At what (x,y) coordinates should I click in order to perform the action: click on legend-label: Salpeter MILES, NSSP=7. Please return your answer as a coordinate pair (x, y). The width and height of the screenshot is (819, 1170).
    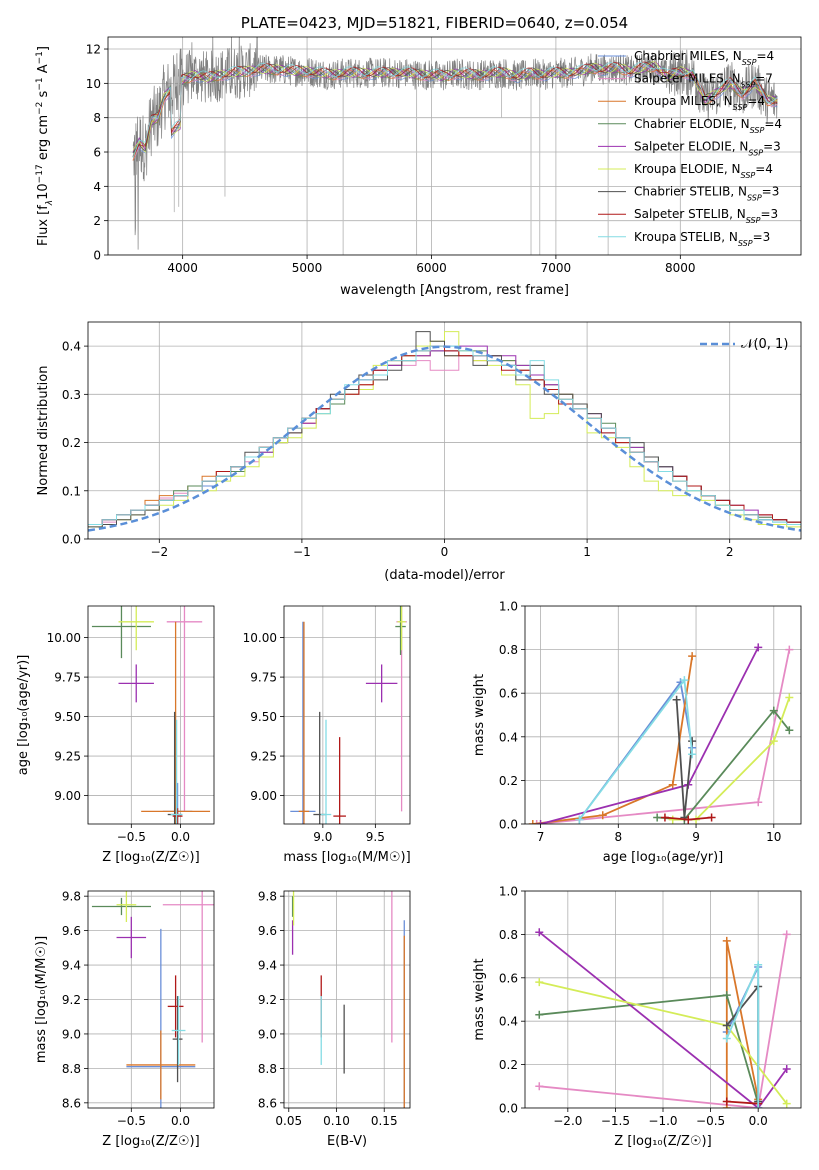
    Looking at the image, I should click on (703, 81).